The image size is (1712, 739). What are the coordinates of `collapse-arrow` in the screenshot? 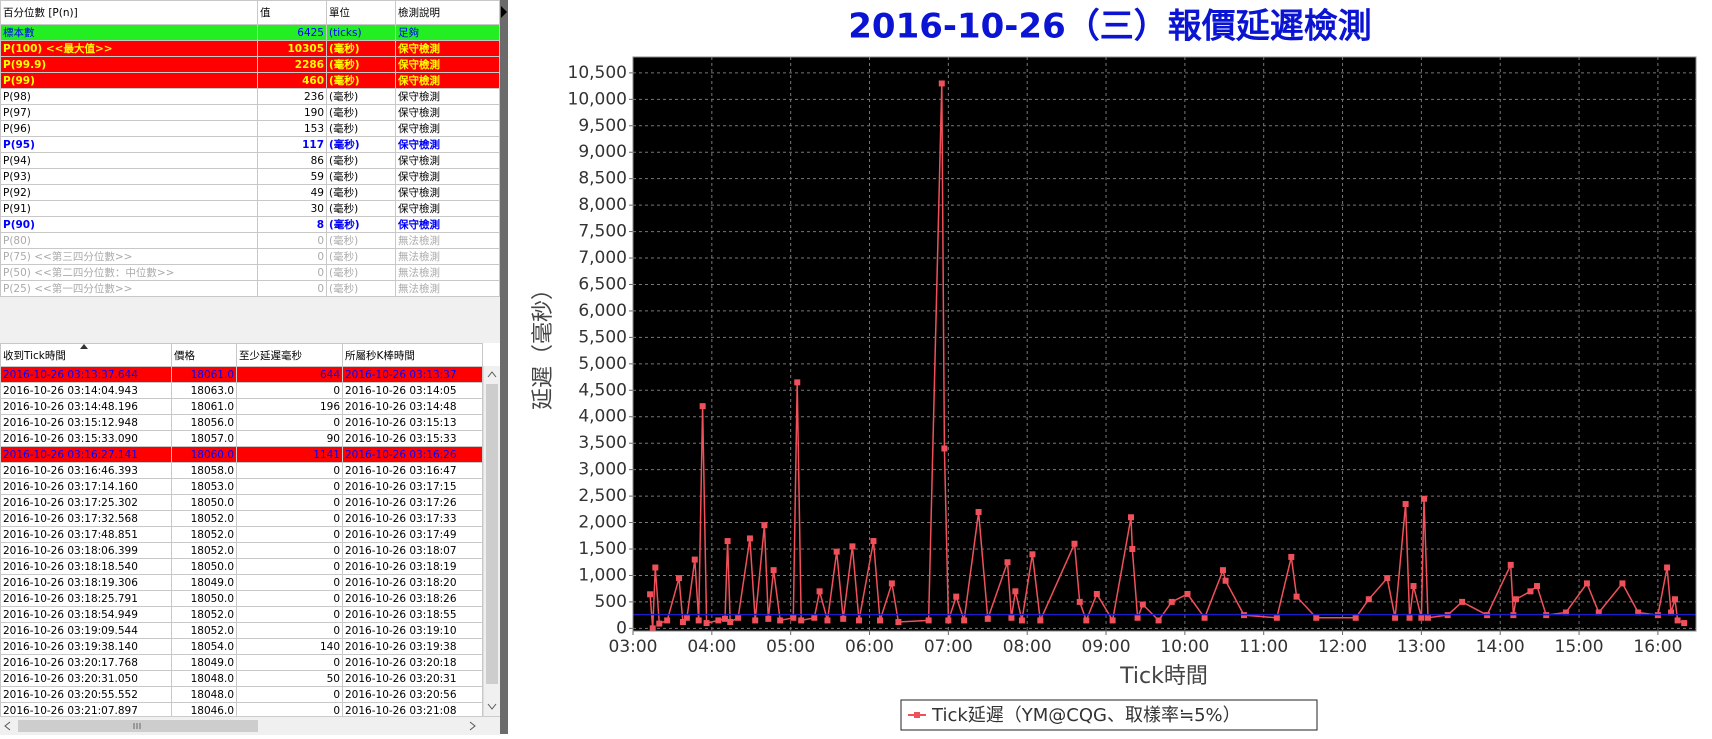 It's located at (504, 15).